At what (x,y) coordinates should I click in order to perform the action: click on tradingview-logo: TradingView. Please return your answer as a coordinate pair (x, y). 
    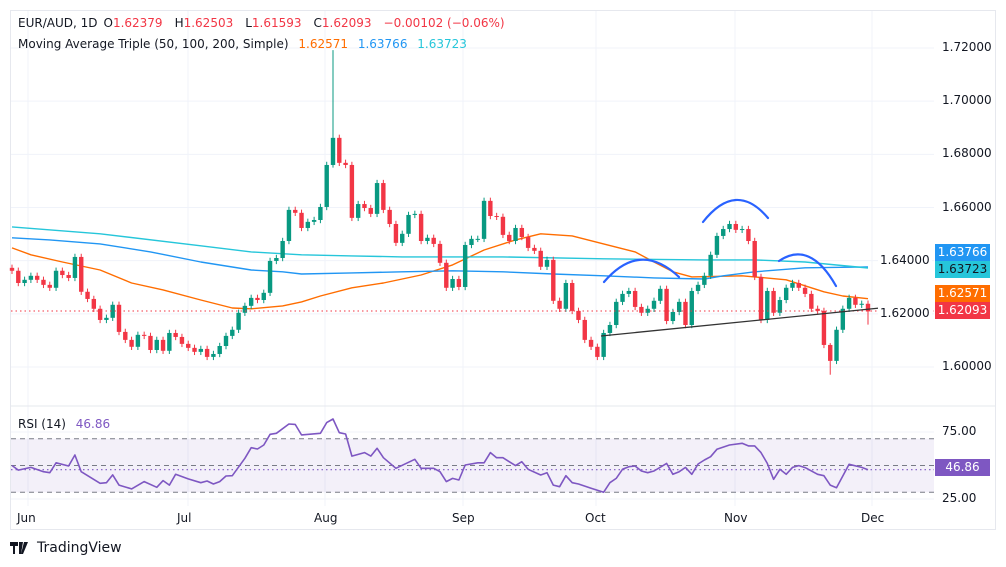
    Looking at the image, I should click on (66, 548).